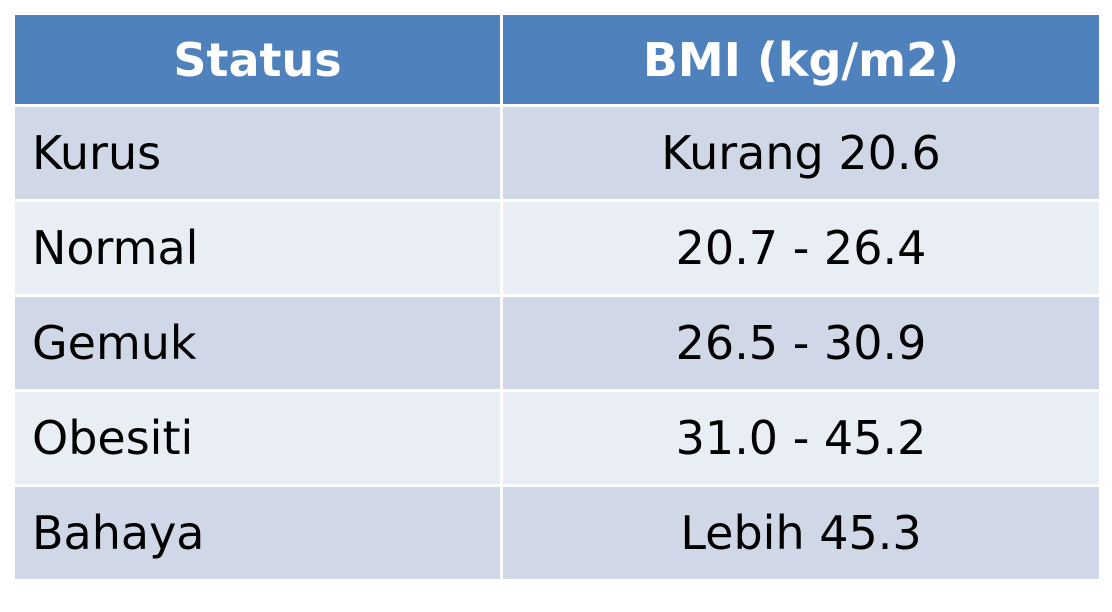 This screenshot has height=612, width=1112. What do you see at coordinates (257, 343) in the screenshot?
I see `status-cell: Gemuk` at bounding box center [257, 343].